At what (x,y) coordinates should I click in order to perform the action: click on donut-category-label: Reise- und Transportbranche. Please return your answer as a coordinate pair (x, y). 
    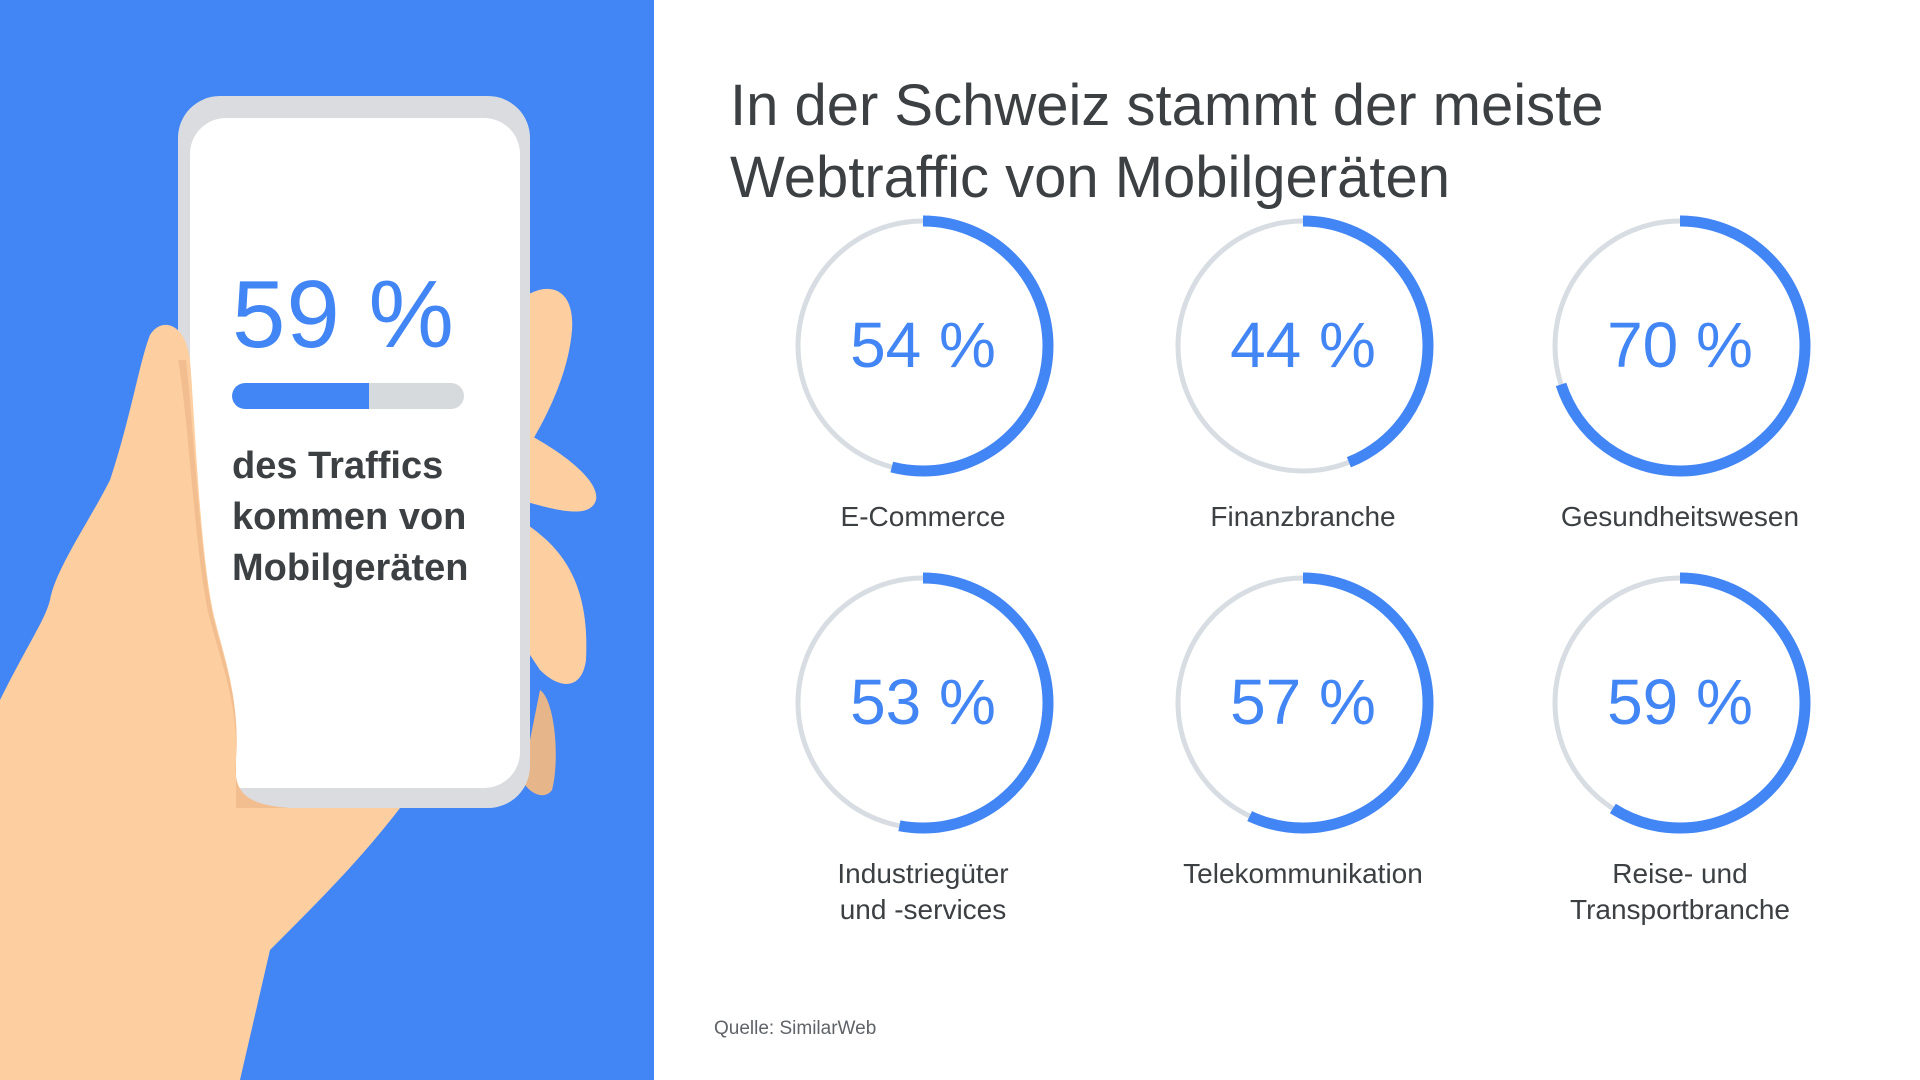
    Looking at the image, I should click on (1680, 892).